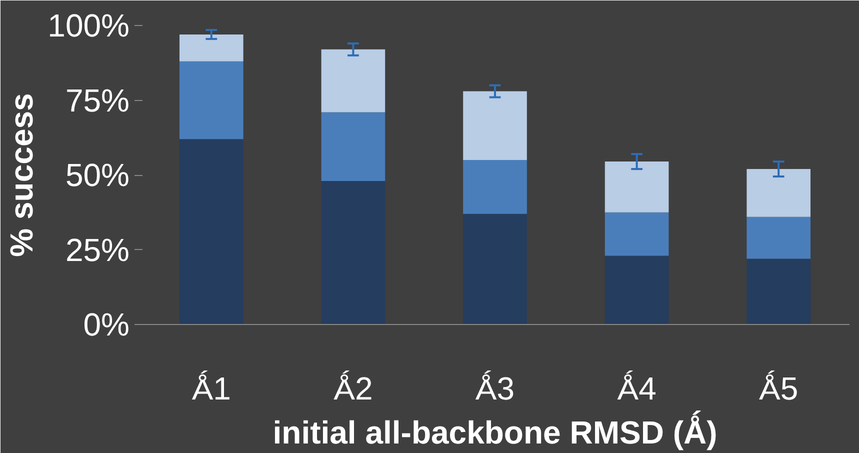 Image resolution: width=859 pixels, height=453 pixels. I want to click on y-axis-title: % success, so click(22, 175).